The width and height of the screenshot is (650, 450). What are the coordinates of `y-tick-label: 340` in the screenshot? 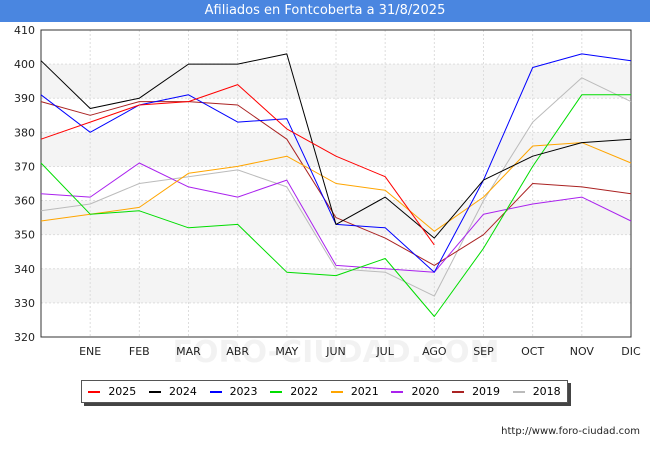 It's located at (24, 269).